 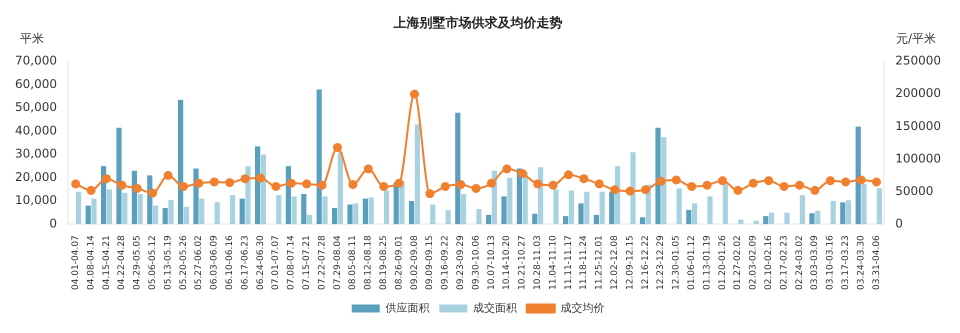 What do you see at coordinates (582, 307) in the screenshot?
I see `legend-label: 成交均价` at bounding box center [582, 307].